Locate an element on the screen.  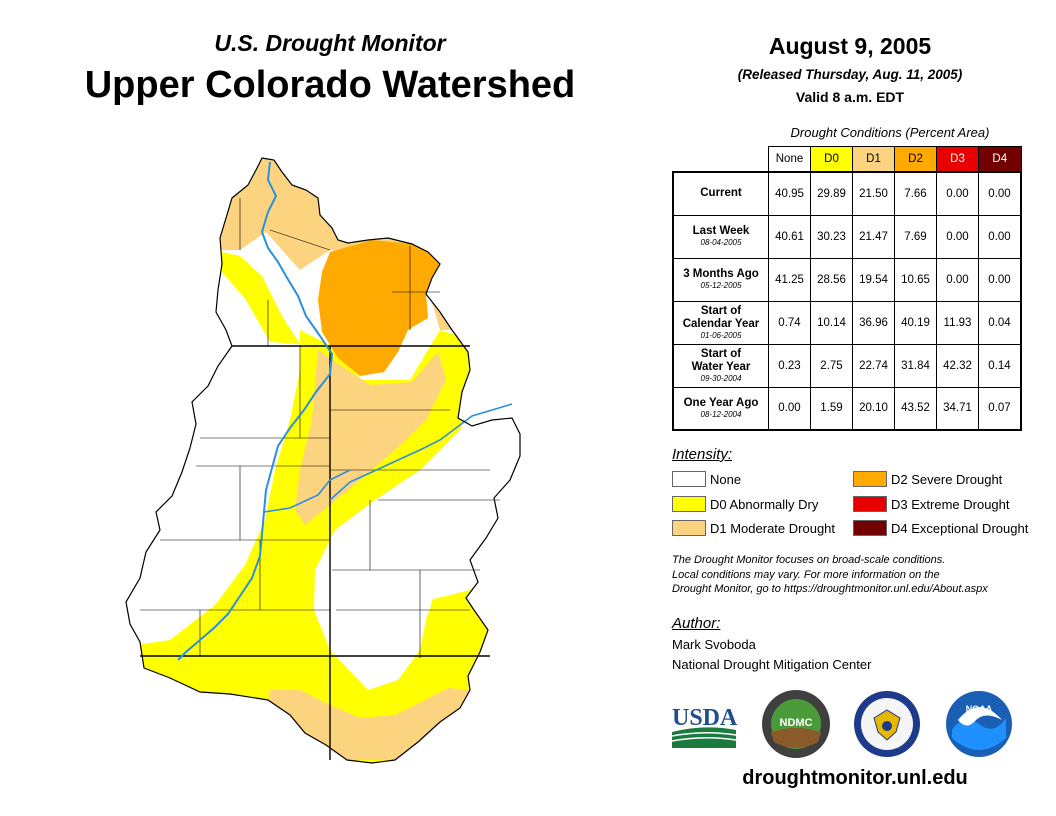
map-date: August 9, 2005 is located at coordinates (850, 46).